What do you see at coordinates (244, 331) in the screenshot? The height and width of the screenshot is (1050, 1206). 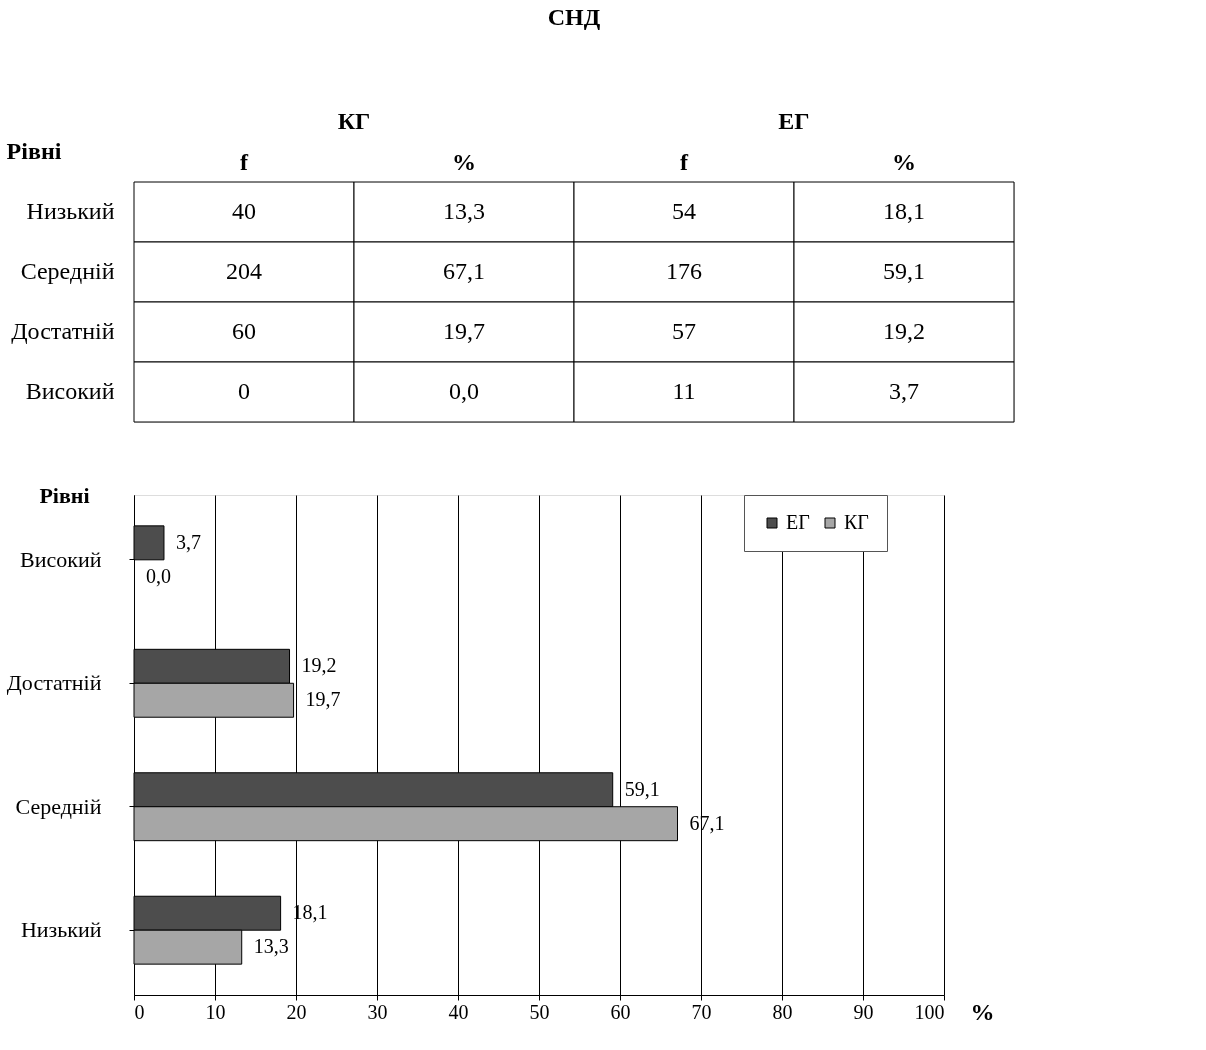 I see `data-label: 60` at bounding box center [244, 331].